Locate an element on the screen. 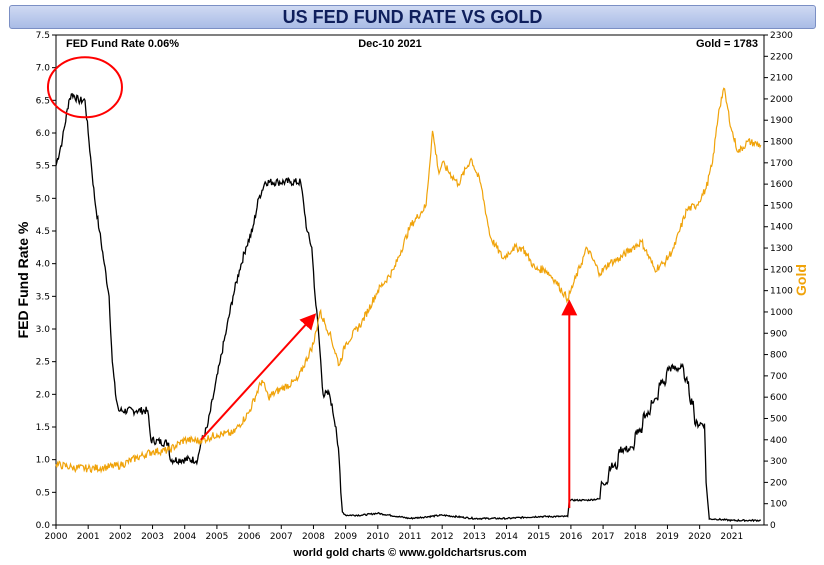 The height and width of the screenshot is (565, 824). x-tick-label: 2017 is located at coordinates (603, 537).